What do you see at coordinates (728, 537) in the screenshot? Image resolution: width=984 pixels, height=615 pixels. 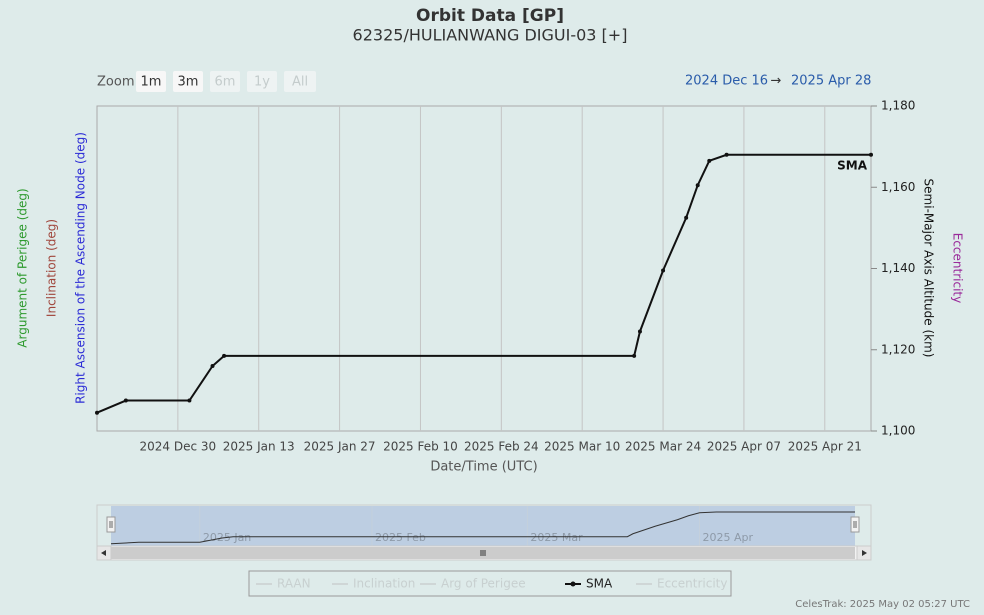 I see `navigator-label: 2025 Apr` at bounding box center [728, 537].